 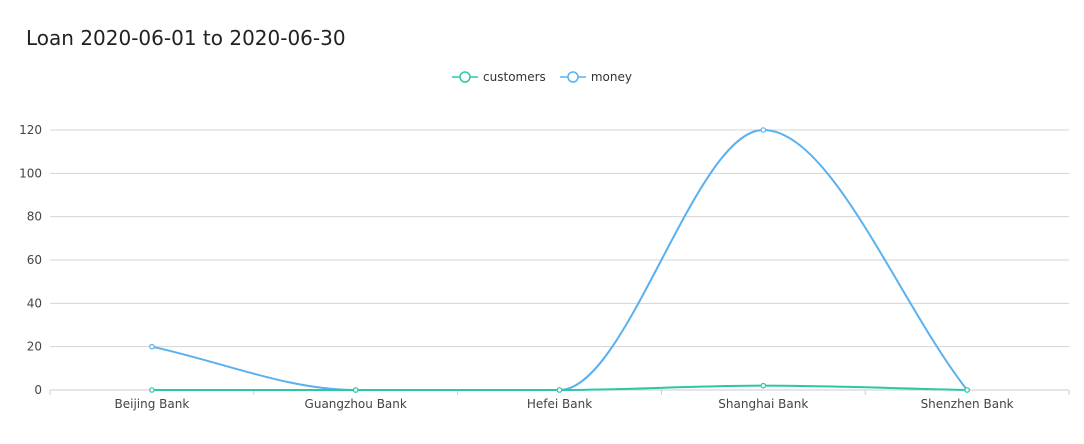 What do you see at coordinates (611, 77) in the screenshot?
I see `legend-label-money: money` at bounding box center [611, 77].